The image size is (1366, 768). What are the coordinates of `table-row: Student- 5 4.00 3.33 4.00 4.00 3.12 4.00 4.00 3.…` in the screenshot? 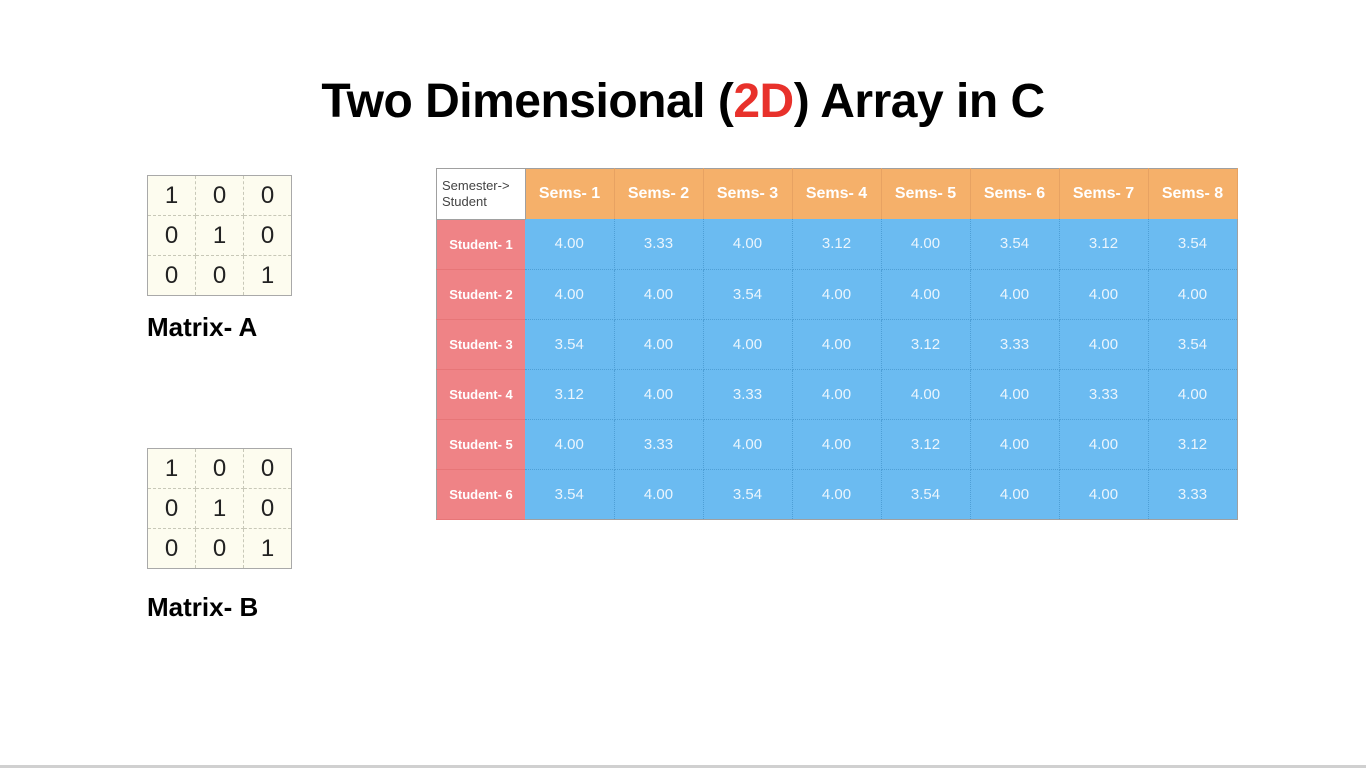 It's located at (837, 444).